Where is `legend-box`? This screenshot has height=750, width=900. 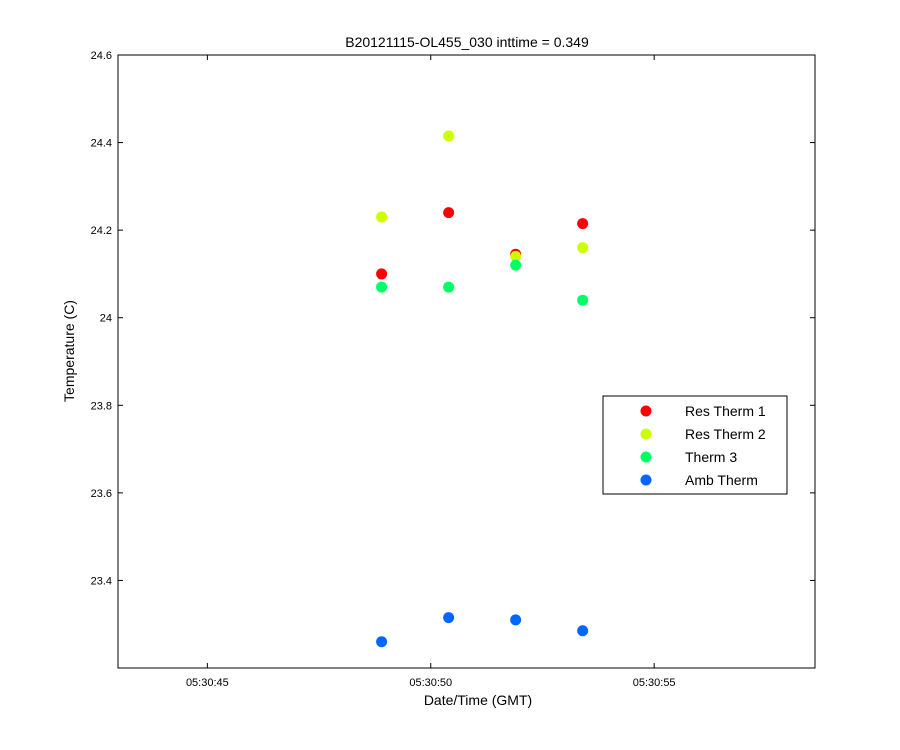 legend-box is located at coordinates (695, 445).